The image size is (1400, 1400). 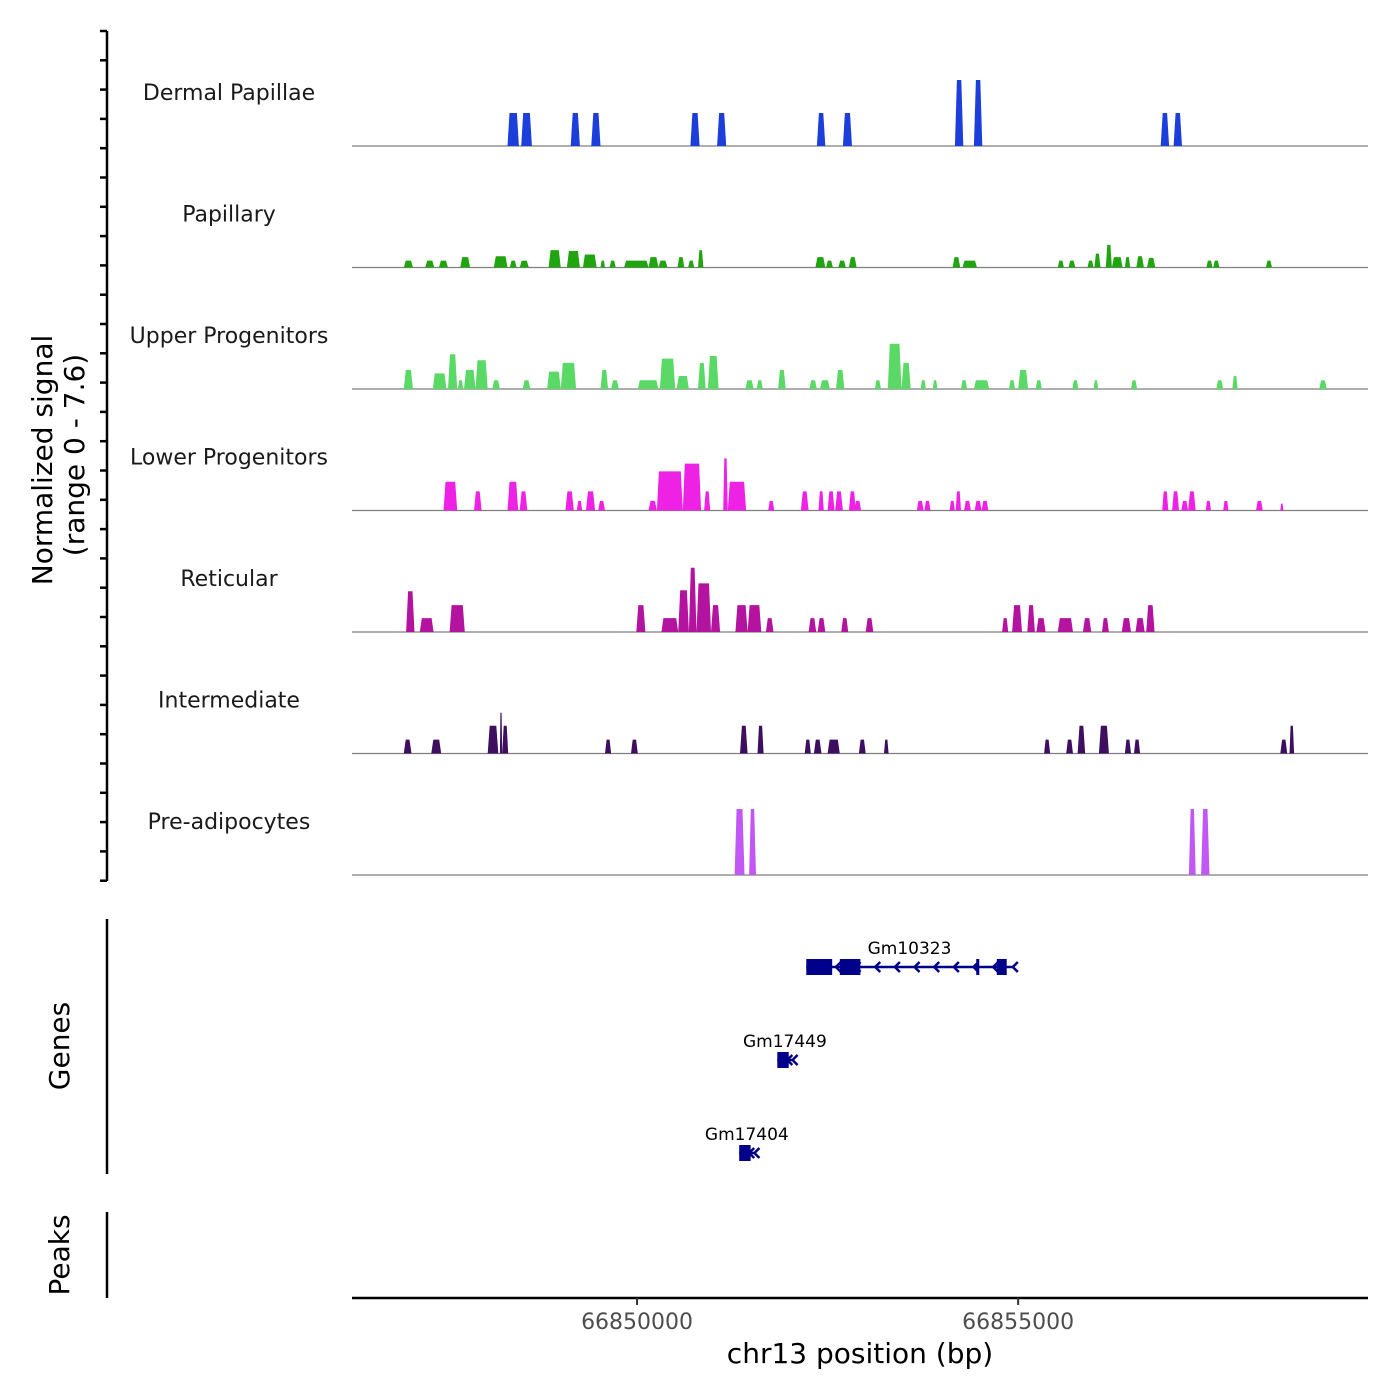 I want to click on x-axis-ticks: 66850000 66855000, so click(x=827, y=1316).